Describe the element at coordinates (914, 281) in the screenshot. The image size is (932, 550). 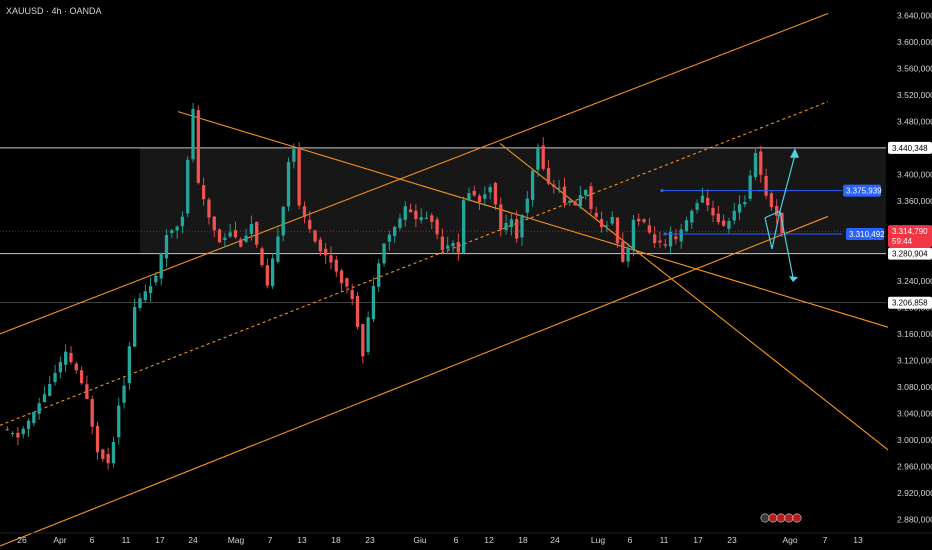
I see `y-tick-label: 3.240,000` at that location.